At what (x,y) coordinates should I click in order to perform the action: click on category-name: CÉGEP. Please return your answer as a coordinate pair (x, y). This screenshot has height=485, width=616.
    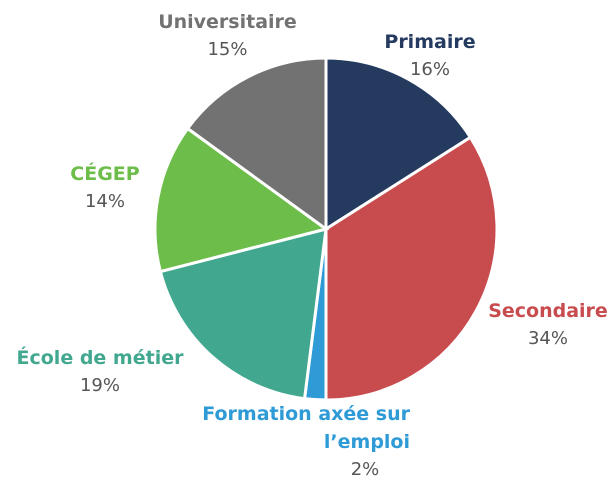
    Looking at the image, I should click on (105, 174).